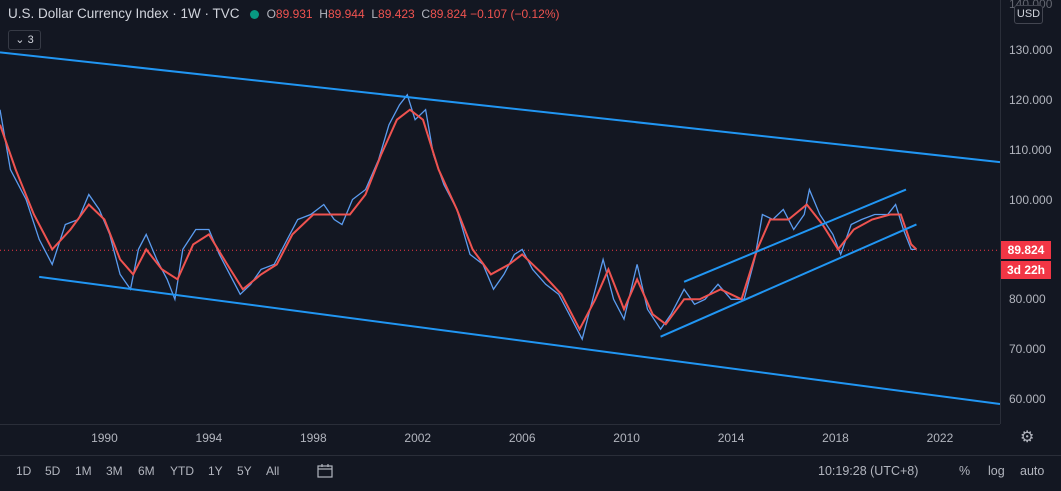  What do you see at coordinates (396, 14) in the screenshot?
I see `low-value: 89.423` at bounding box center [396, 14].